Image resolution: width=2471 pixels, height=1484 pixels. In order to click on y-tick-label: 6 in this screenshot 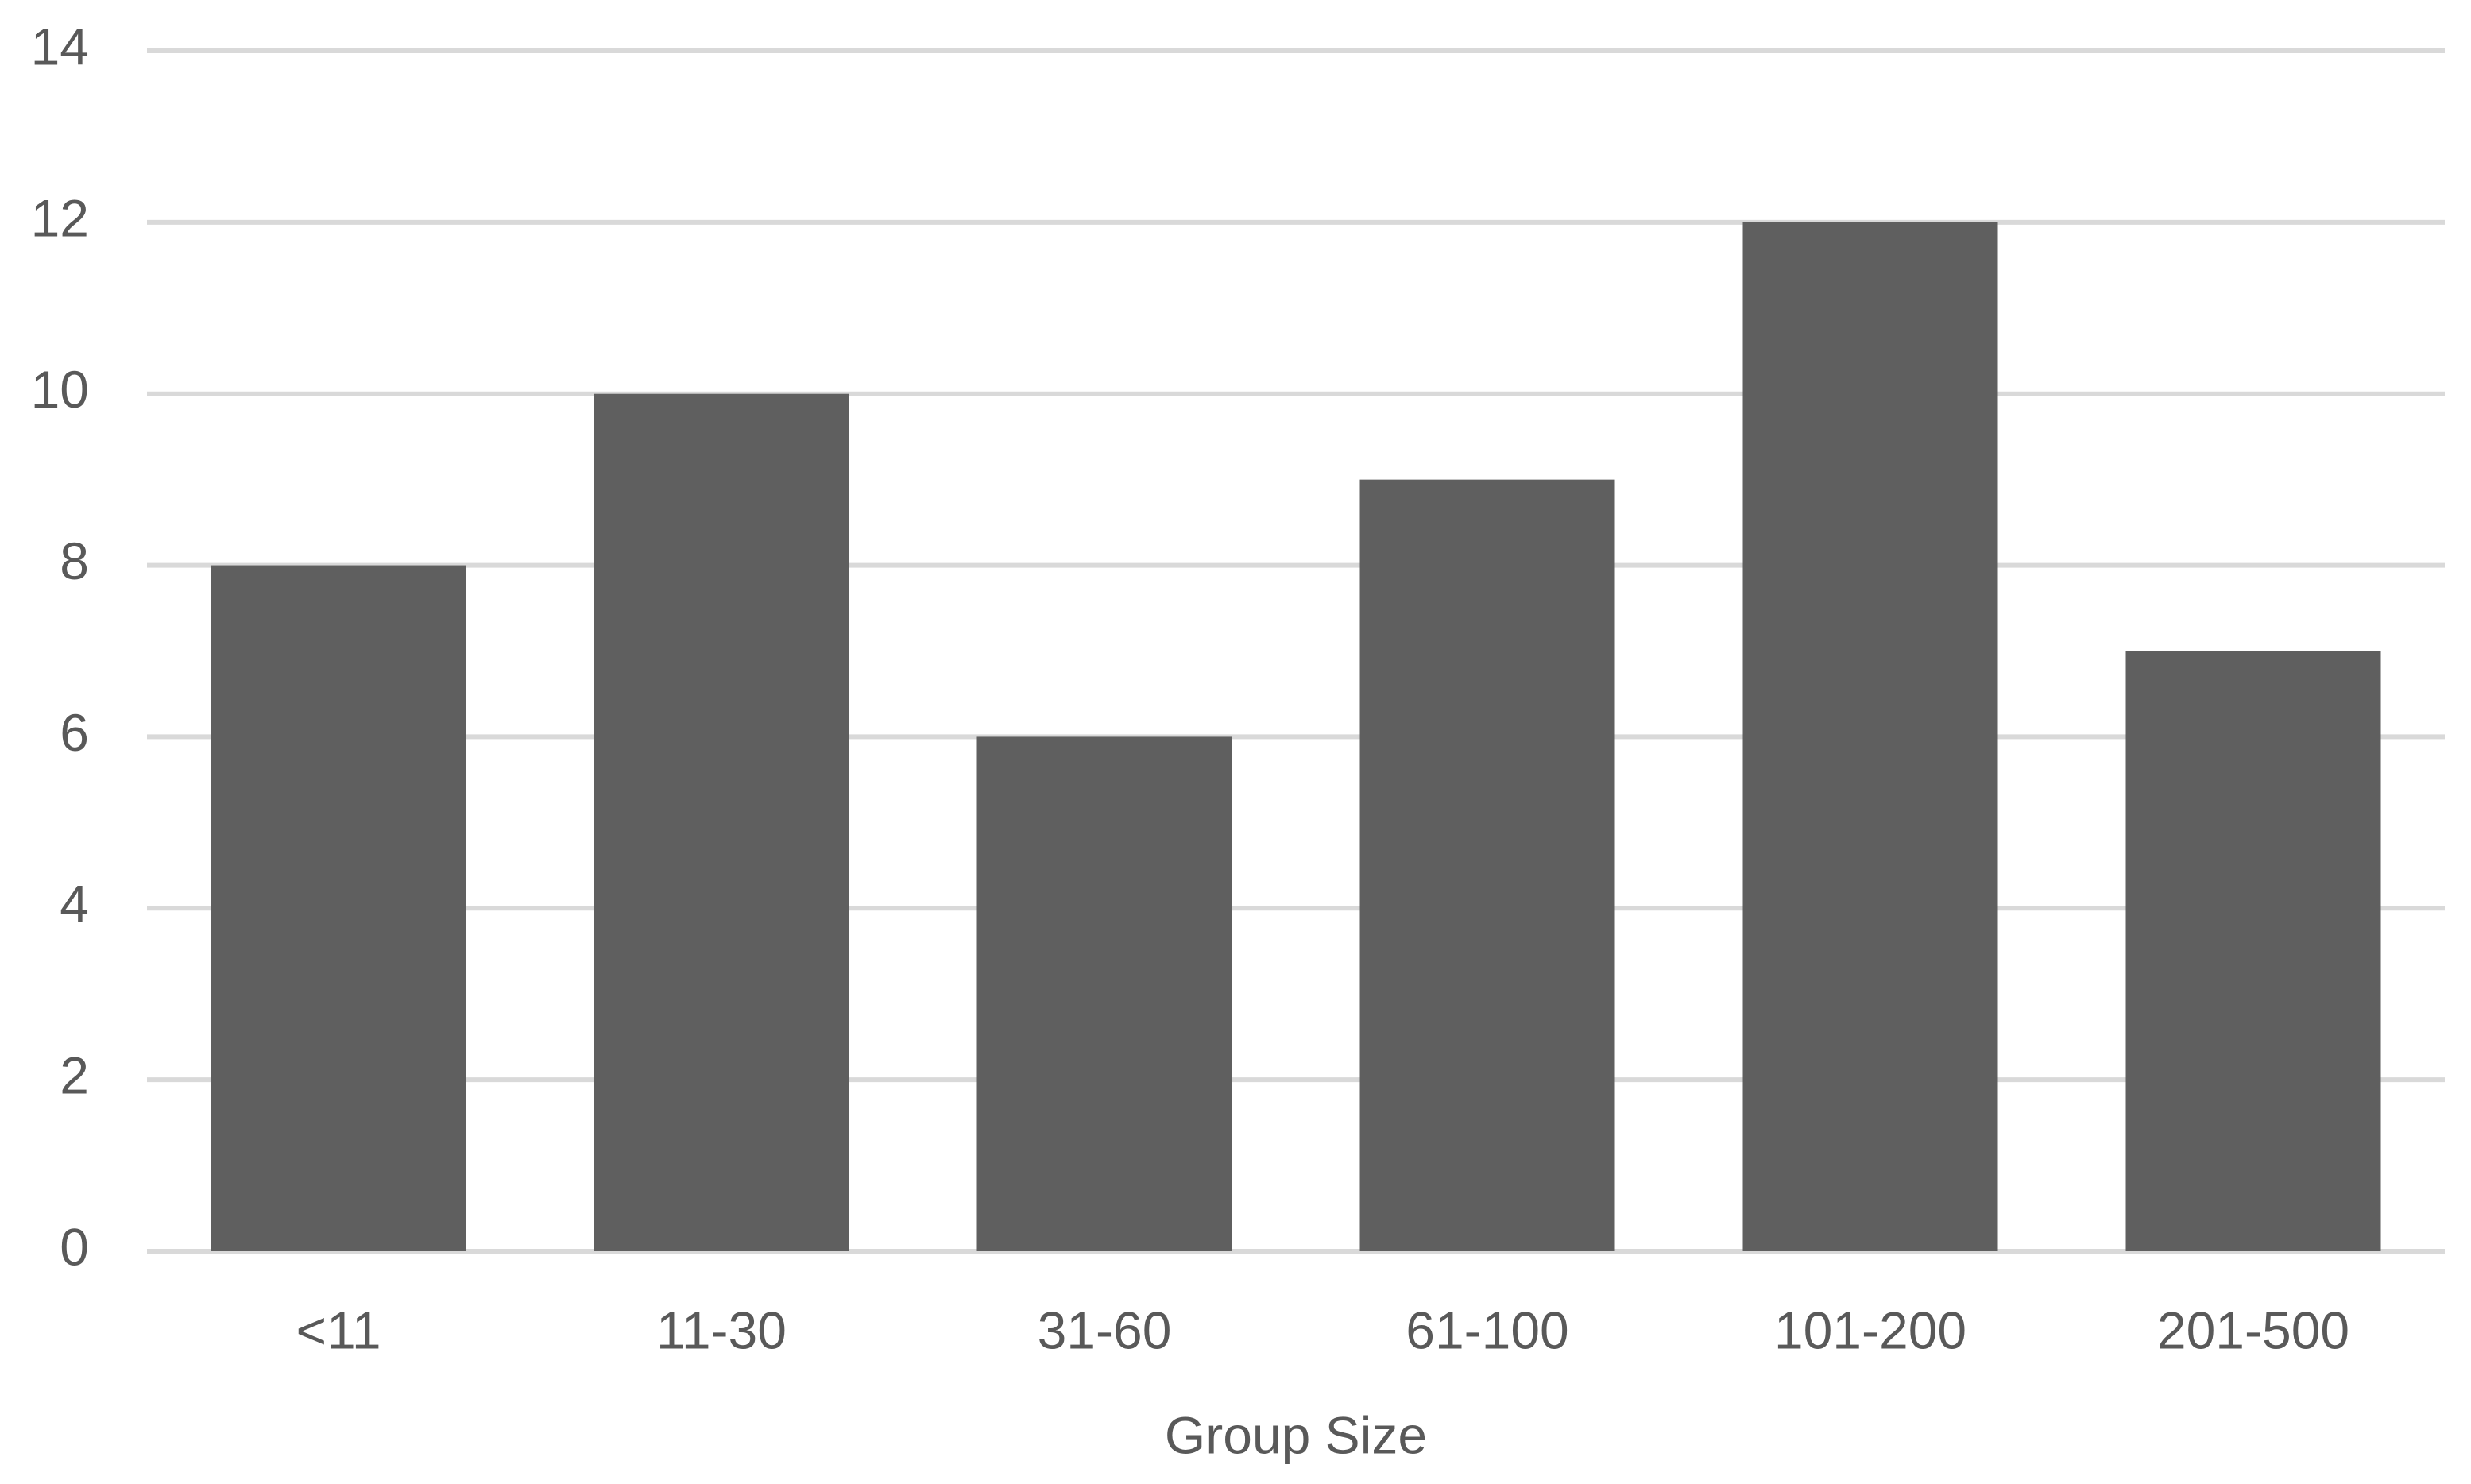, I will do `click(74, 732)`.